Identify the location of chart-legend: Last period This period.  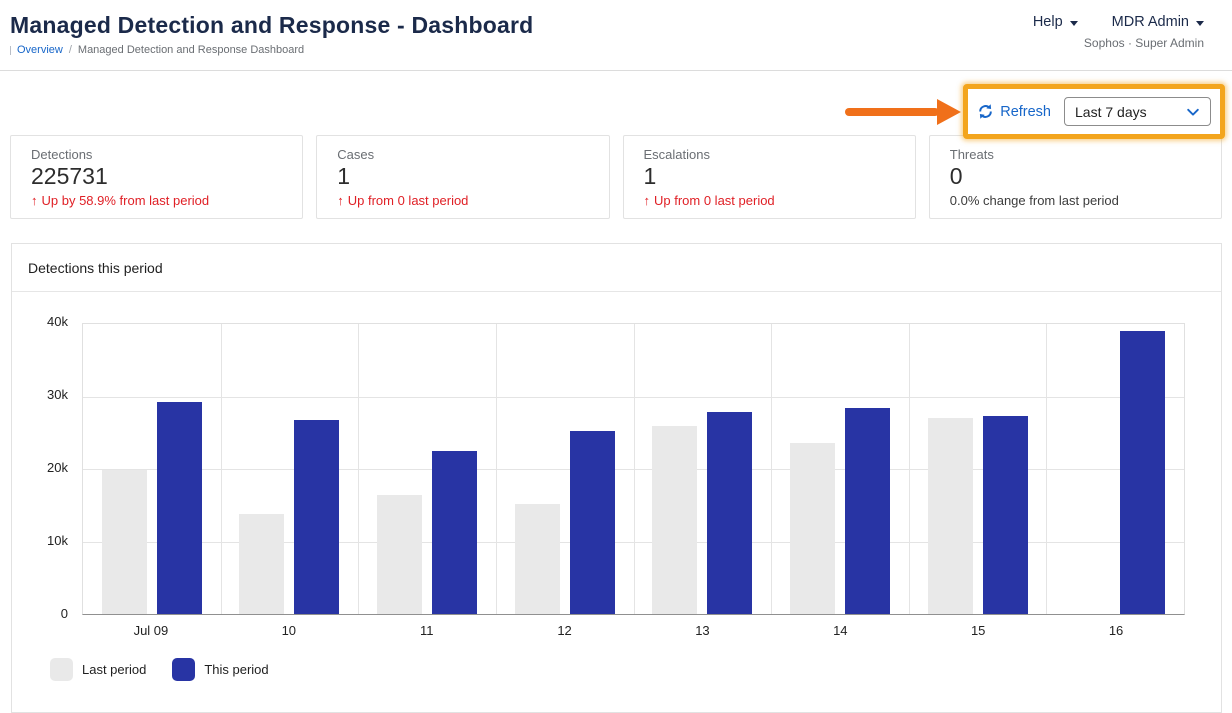
(172, 669).